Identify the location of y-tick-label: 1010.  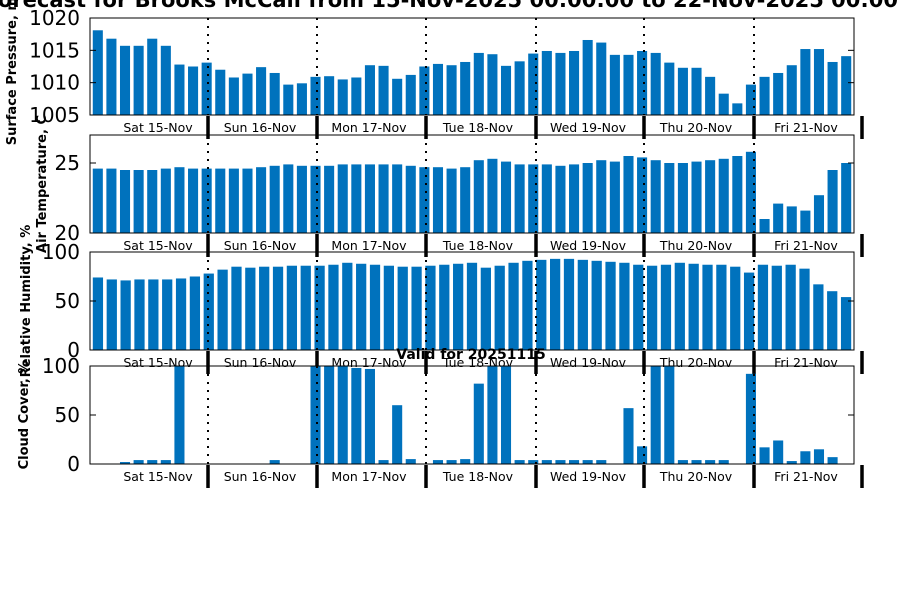
(54, 83).